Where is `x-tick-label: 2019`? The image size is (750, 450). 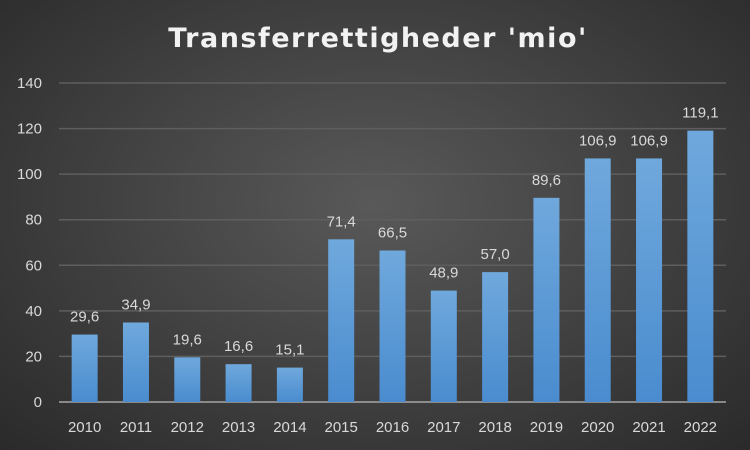
x-tick-label: 2019 is located at coordinates (546, 427).